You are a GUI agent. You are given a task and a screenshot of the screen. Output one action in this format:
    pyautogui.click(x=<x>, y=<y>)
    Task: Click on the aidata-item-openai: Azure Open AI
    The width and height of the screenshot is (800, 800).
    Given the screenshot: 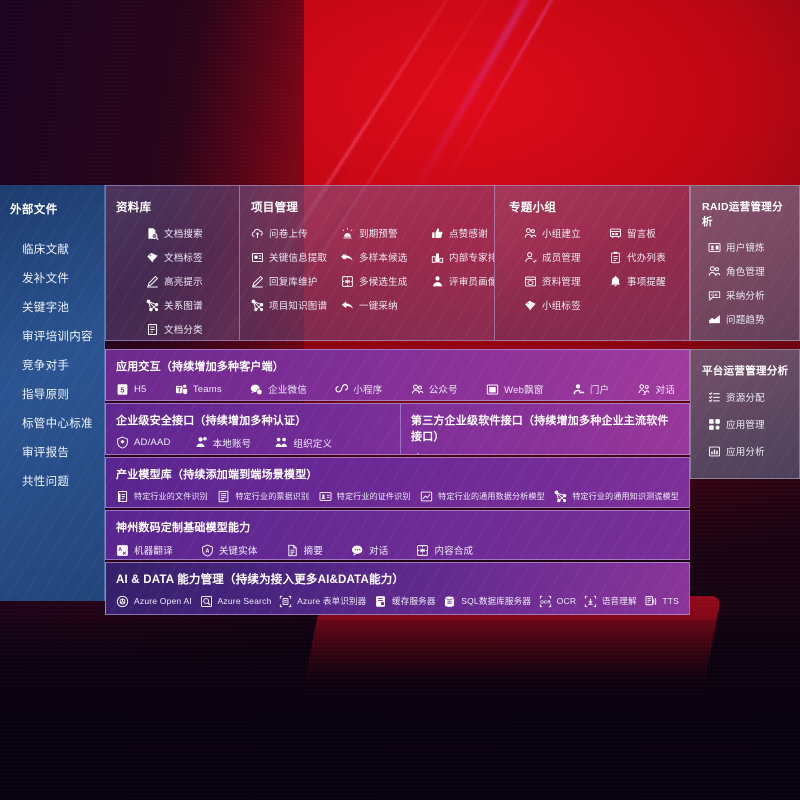 What is the action you would take?
    pyautogui.click(x=154, y=601)
    